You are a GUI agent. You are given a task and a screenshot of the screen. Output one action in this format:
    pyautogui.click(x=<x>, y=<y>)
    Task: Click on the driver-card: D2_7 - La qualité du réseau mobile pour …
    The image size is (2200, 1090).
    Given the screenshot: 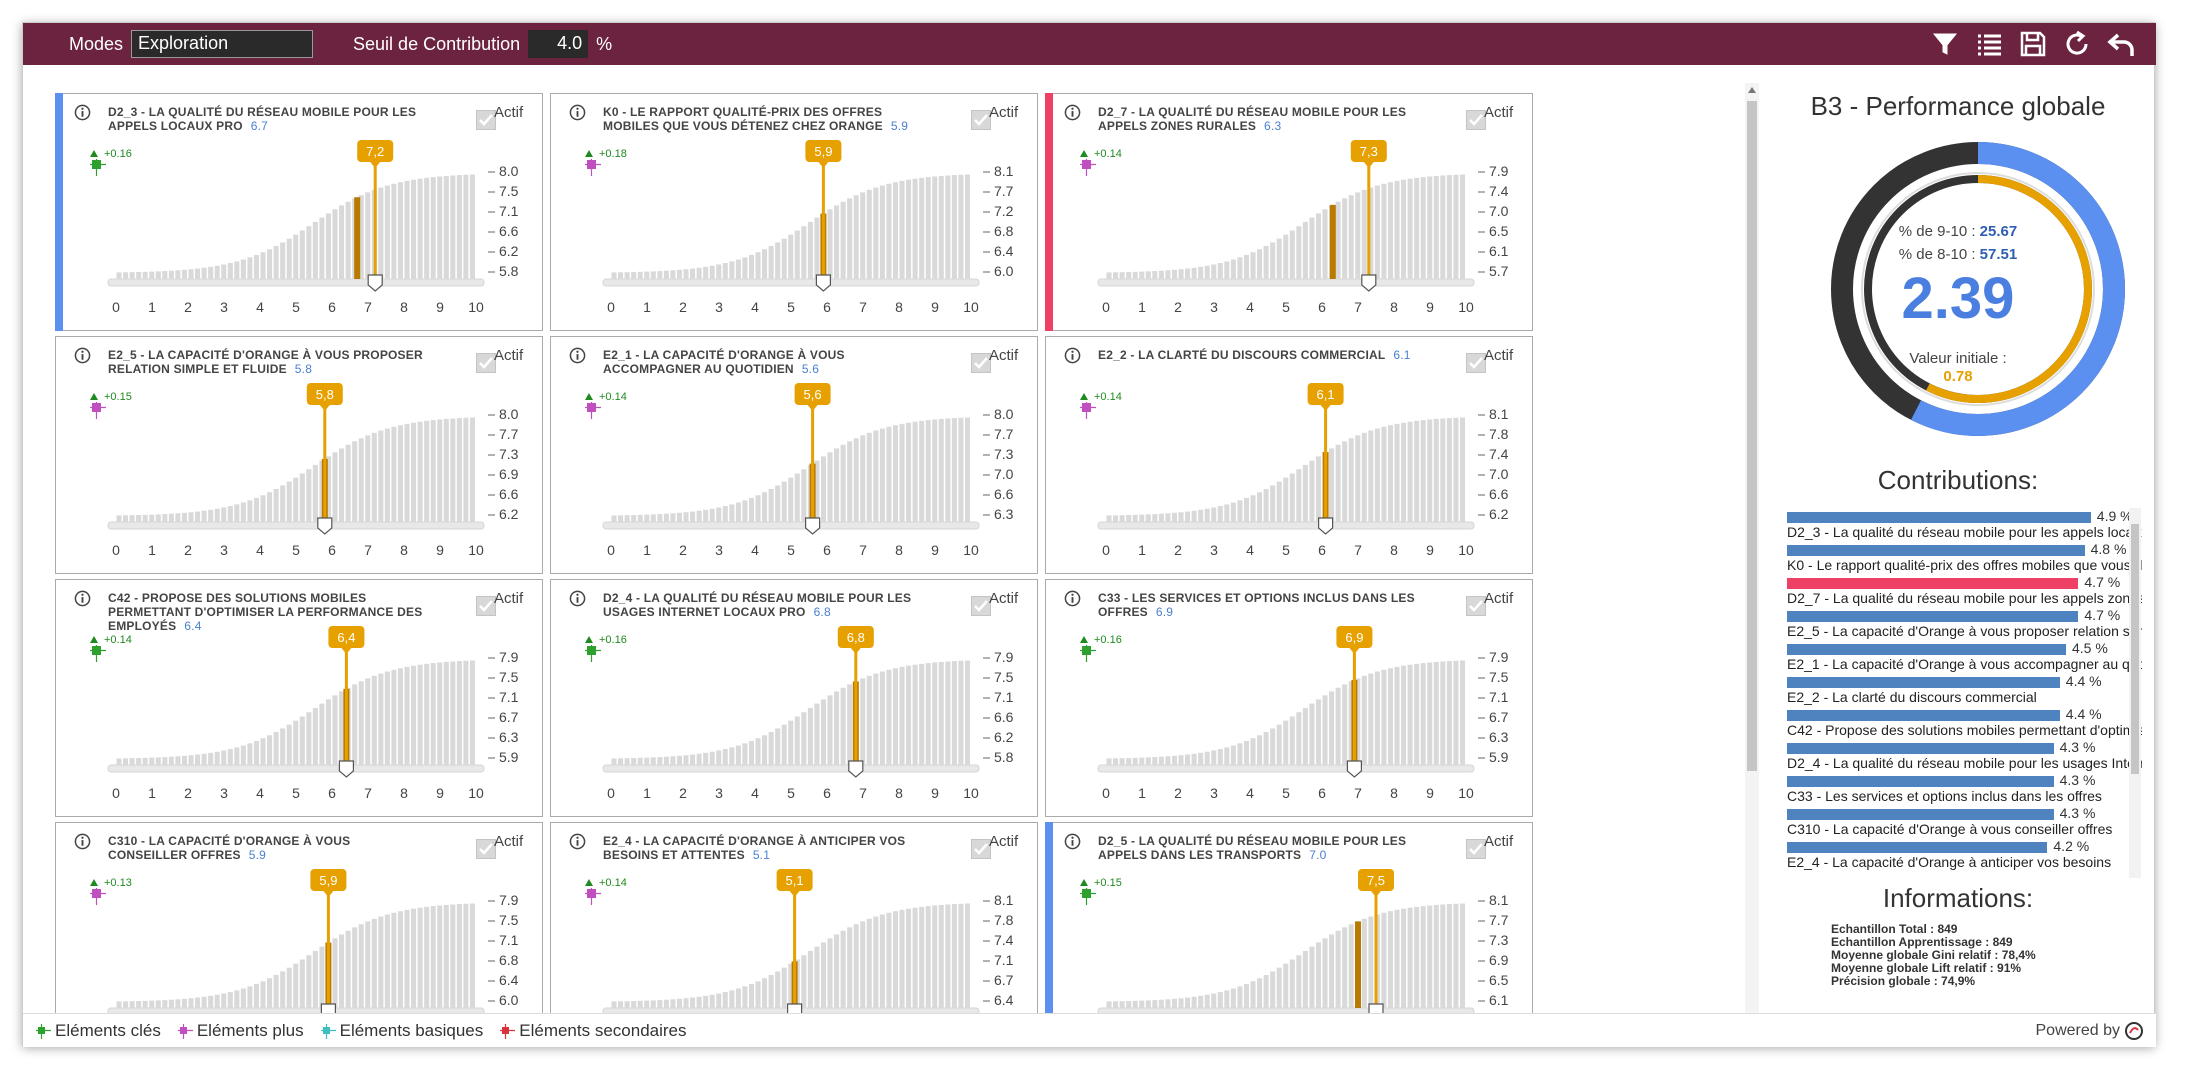 What is the action you would take?
    pyautogui.click(x=1289, y=212)
    